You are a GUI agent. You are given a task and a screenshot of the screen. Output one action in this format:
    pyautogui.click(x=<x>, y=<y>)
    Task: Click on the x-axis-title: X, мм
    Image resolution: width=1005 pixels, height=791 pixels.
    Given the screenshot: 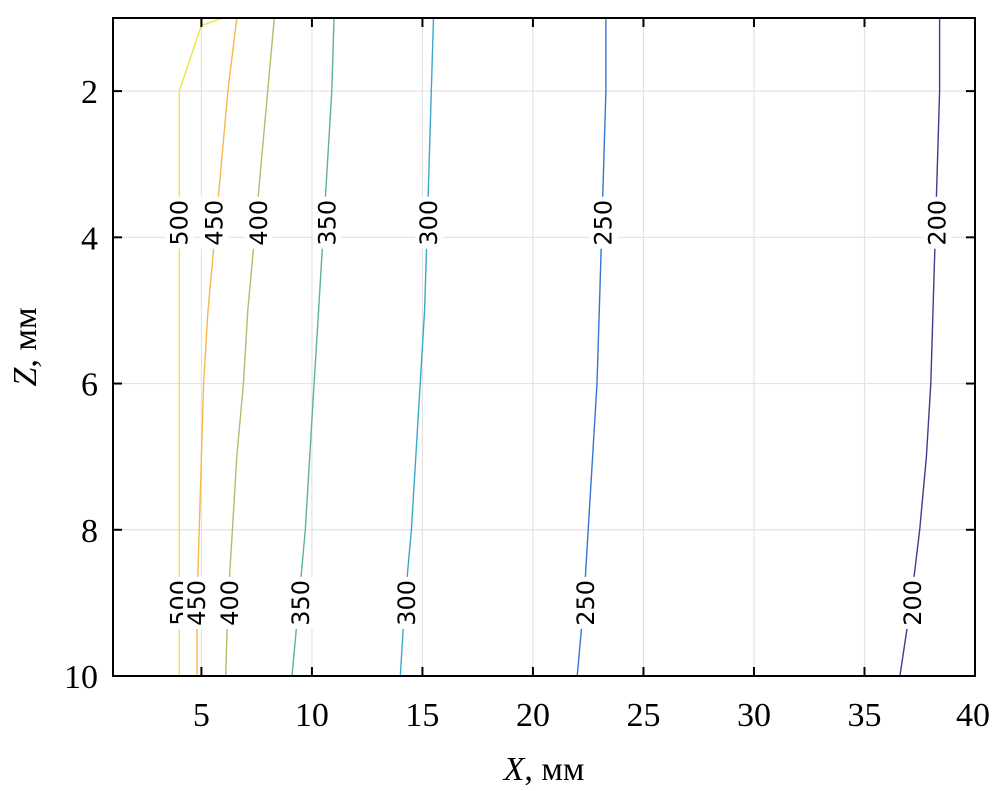 What is the action you would take?
    pyautogui.click(x=543, y=769)
    